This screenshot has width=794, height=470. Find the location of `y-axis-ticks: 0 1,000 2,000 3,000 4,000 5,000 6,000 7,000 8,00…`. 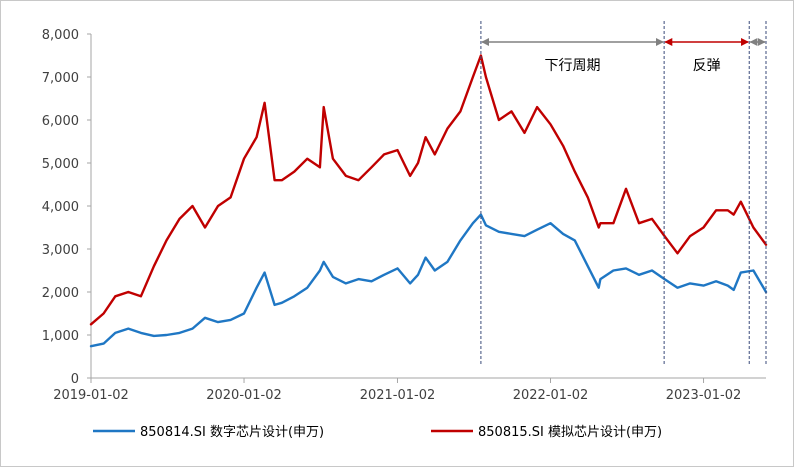

y-axis-ticks: 0 1,000 2,000 3,000 4,000 5,000 6,000 7,000 8,00… is located at coordinates (66, 207).